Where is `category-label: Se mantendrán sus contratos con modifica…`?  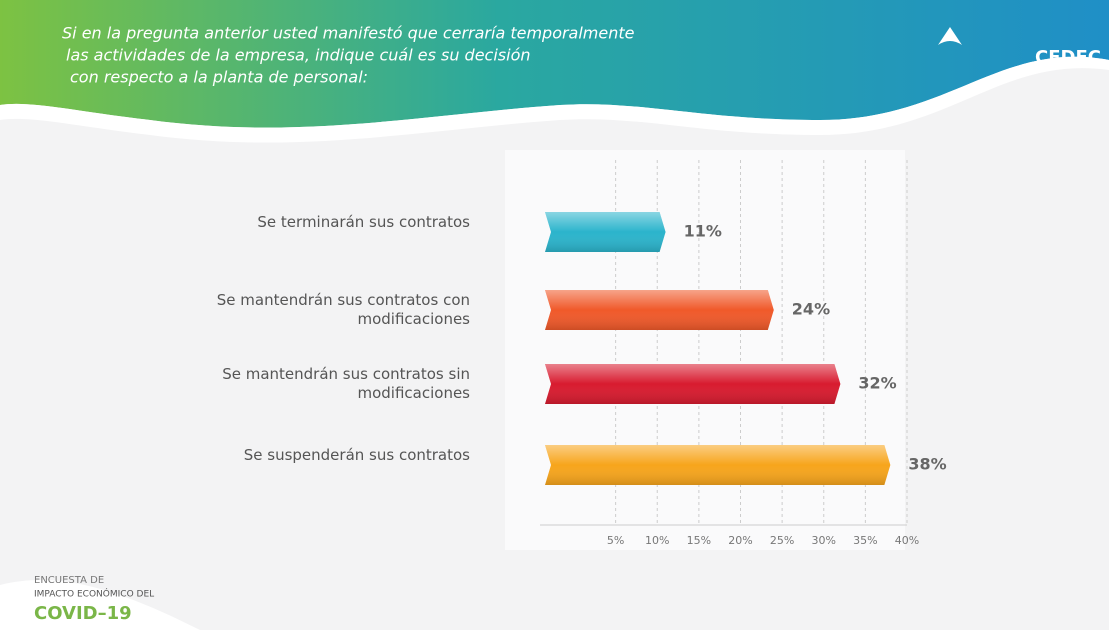
category-label: Se mantendrán sus contratos con modifica… is located at coordinates (343, 309).